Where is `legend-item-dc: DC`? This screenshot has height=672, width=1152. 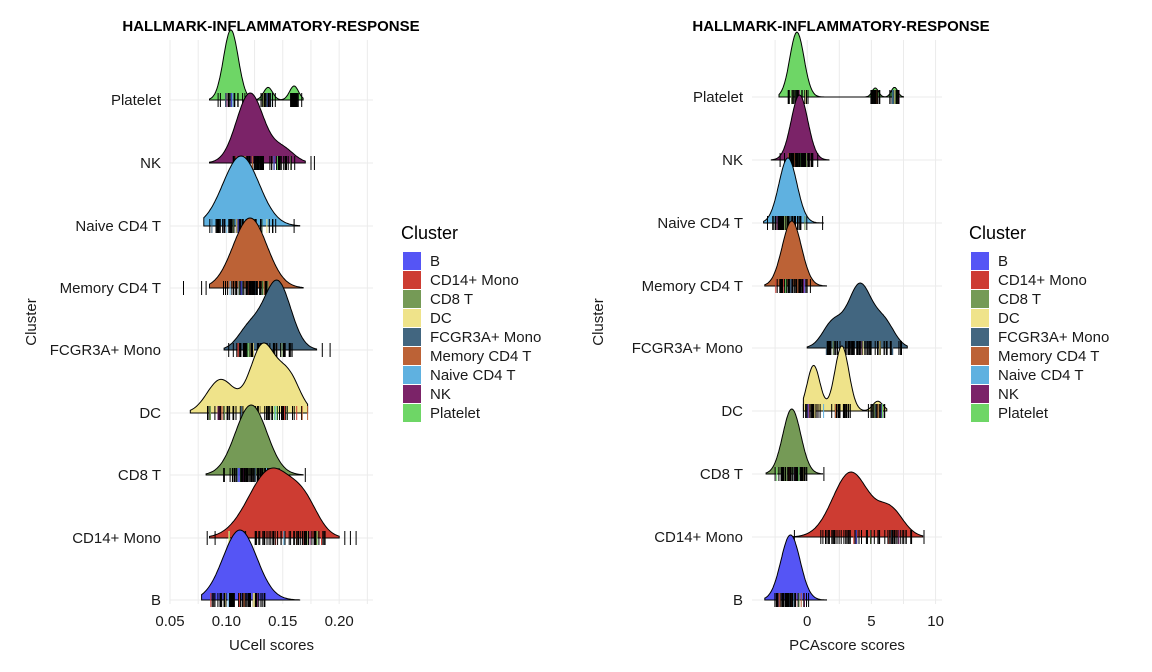
legend-item-dc: DC is located at coordinates (995, 318).